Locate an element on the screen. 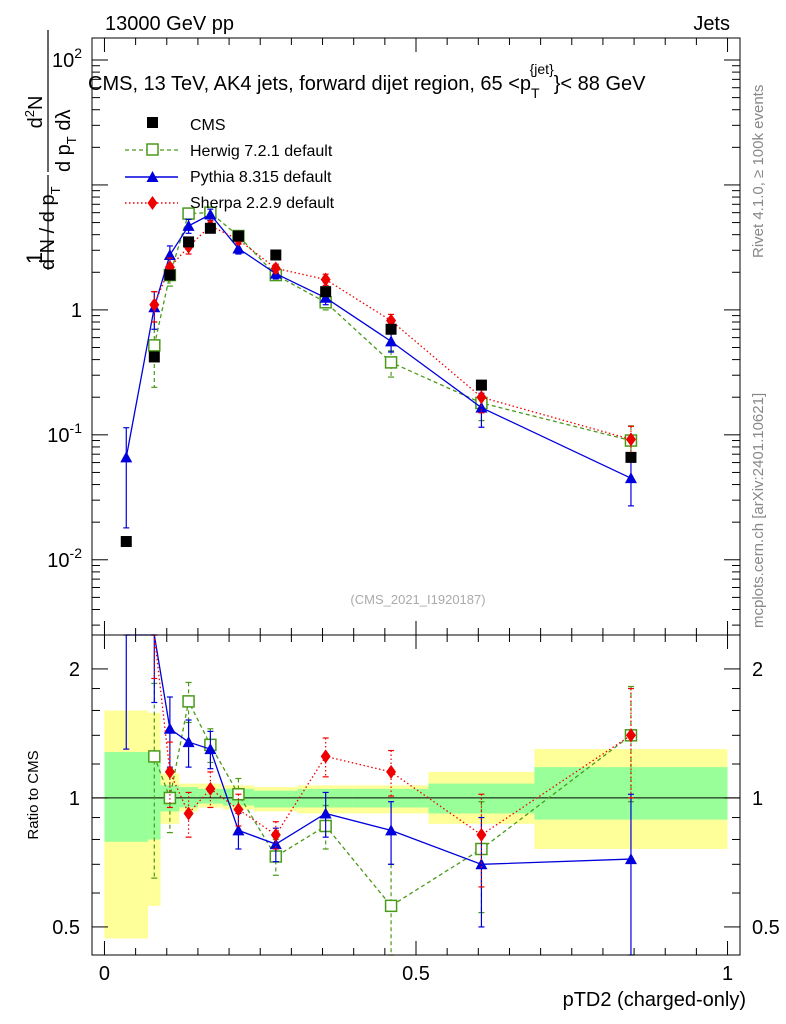 The height and width of the screenshot is (1024, 786). header-left: 13000 GeV pp is located at coordinates (169, 24).